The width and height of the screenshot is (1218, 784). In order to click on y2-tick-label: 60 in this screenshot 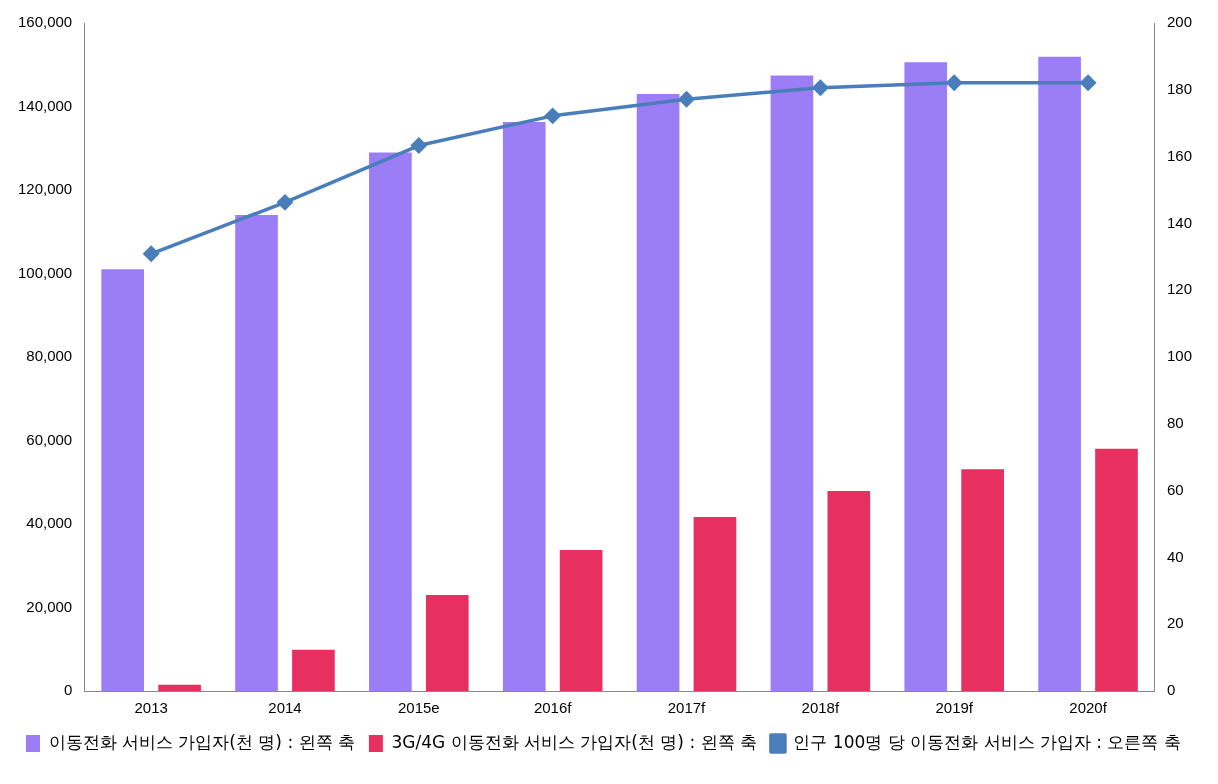, I will do `click(1175, 489)`.